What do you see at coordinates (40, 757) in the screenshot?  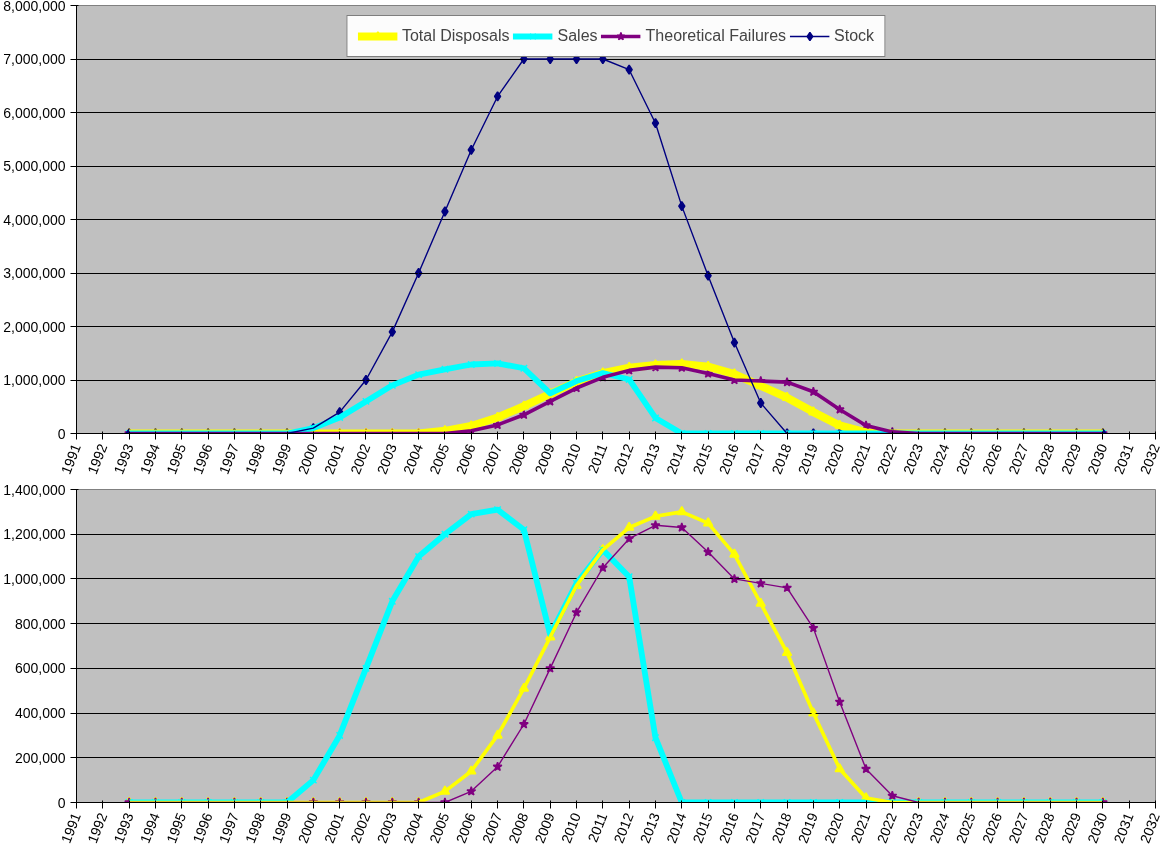 I see `y-tick-label: 200,000` at bounding box center [40, 757].